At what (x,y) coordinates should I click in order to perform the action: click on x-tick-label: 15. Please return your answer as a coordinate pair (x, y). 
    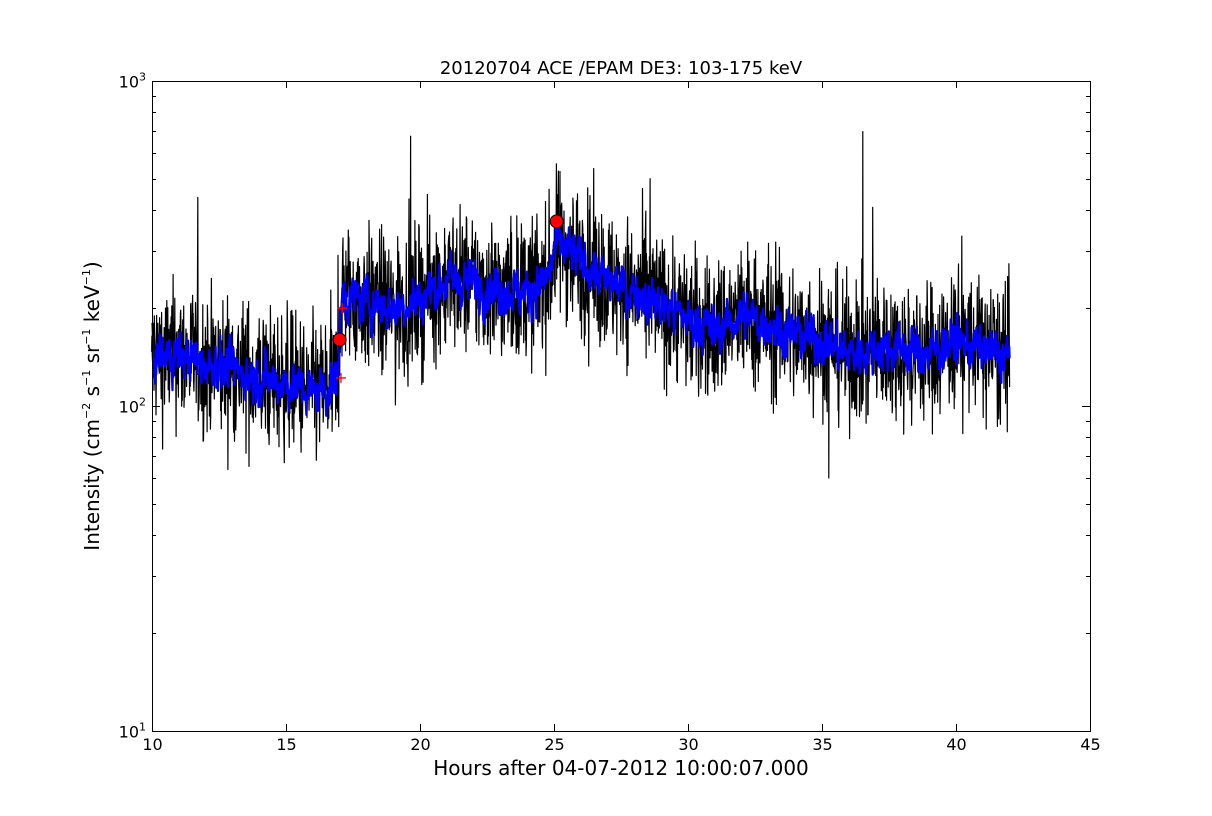
    Looking at the image, I should click on (286, 744).